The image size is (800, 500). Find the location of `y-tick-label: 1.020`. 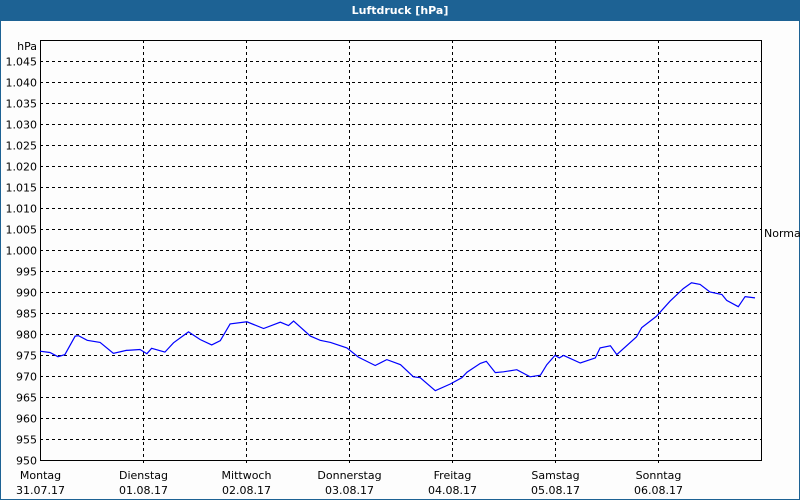

y-tick-label: 1.020 is located at coordinates (22, 167).